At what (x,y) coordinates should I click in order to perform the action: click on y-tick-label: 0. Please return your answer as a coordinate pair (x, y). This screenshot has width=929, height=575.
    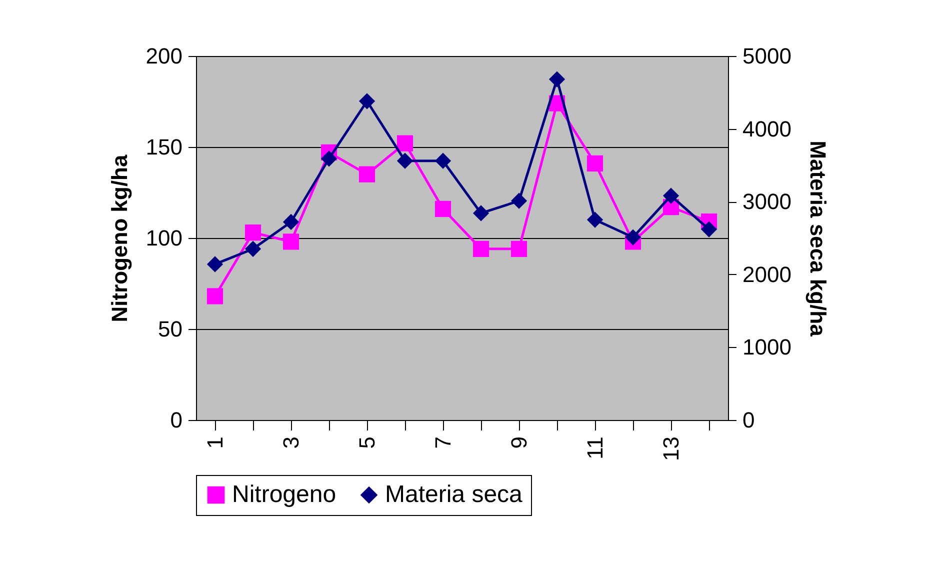
    Looking at the image, I should click on (176, 420).